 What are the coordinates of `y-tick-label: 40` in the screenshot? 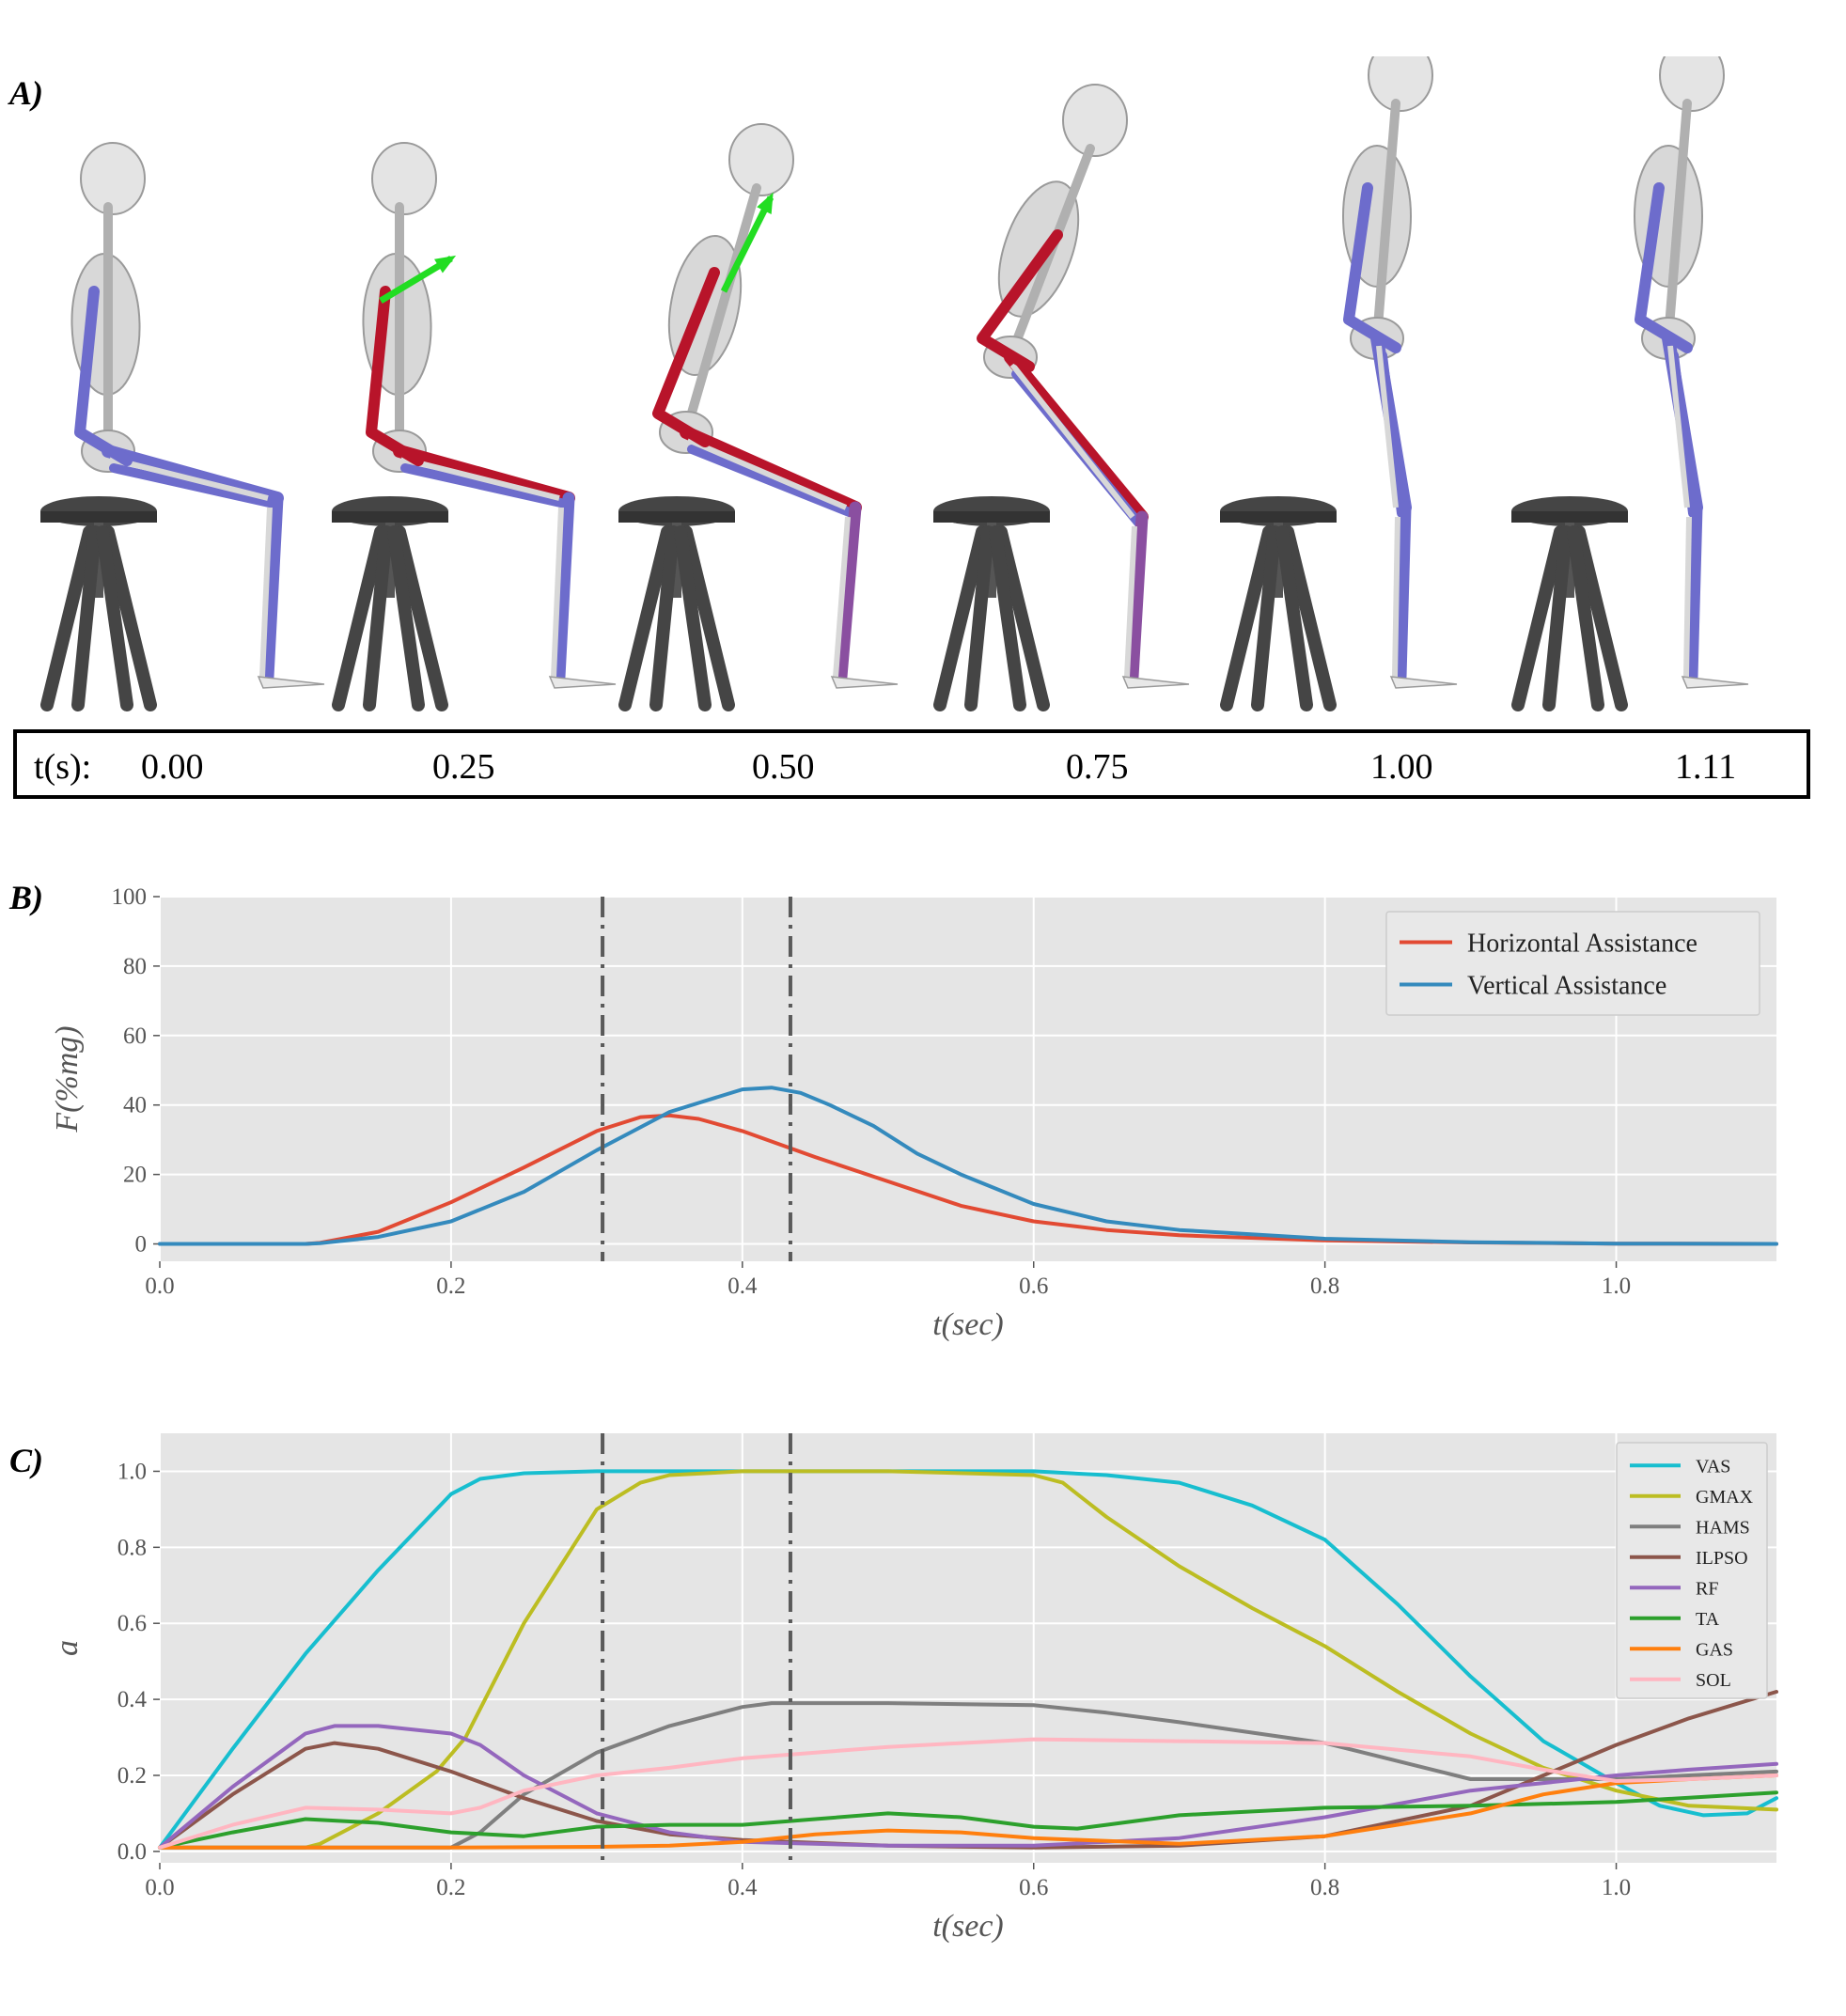 It's located at (135, 1106).